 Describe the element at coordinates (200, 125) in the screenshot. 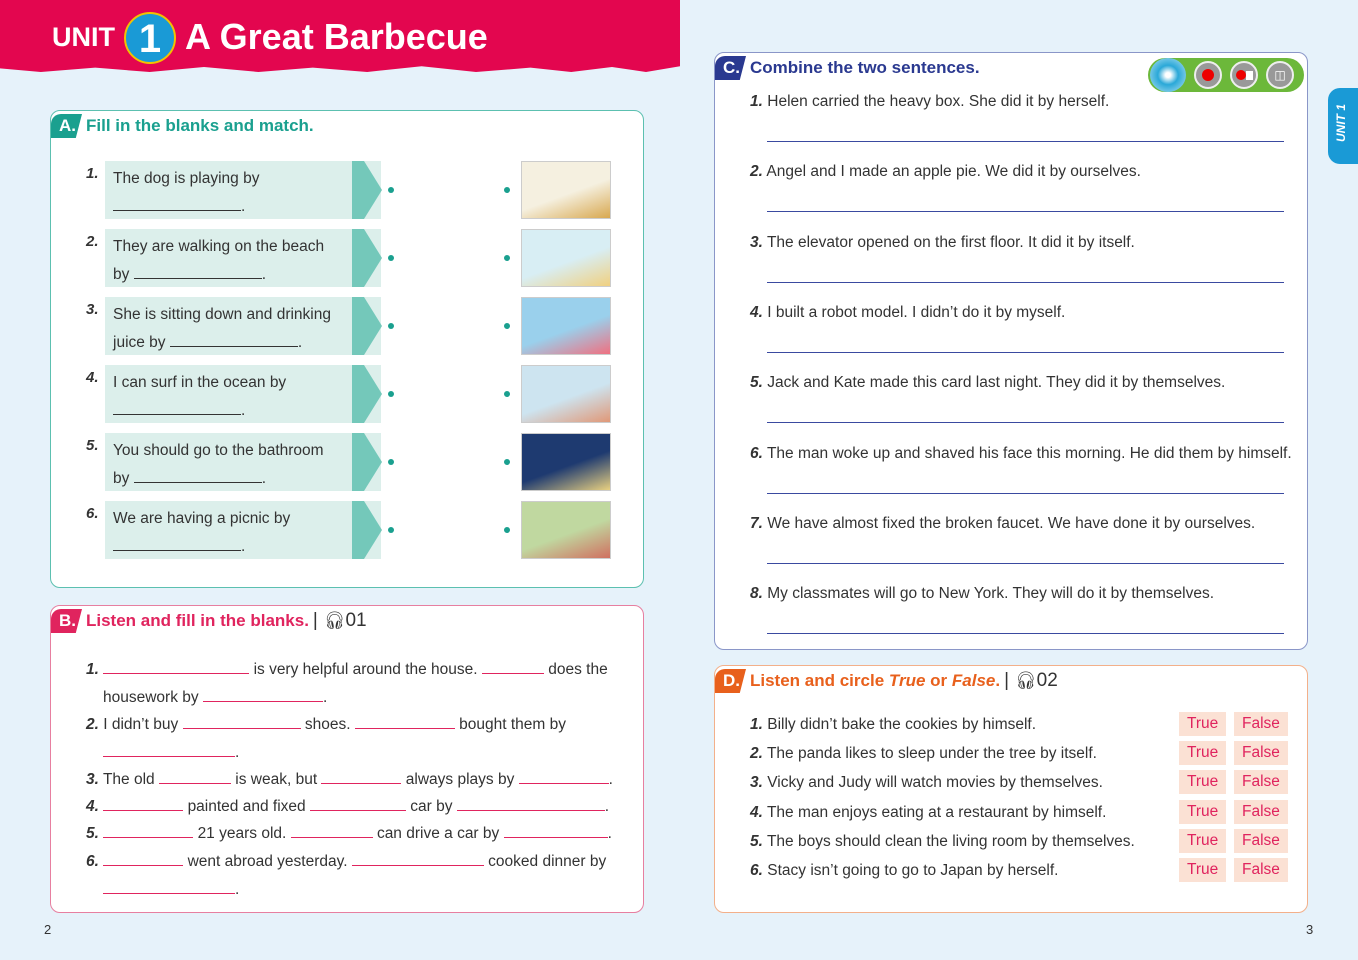

I see `section-title: Fill in the blanks and match.` at that location.